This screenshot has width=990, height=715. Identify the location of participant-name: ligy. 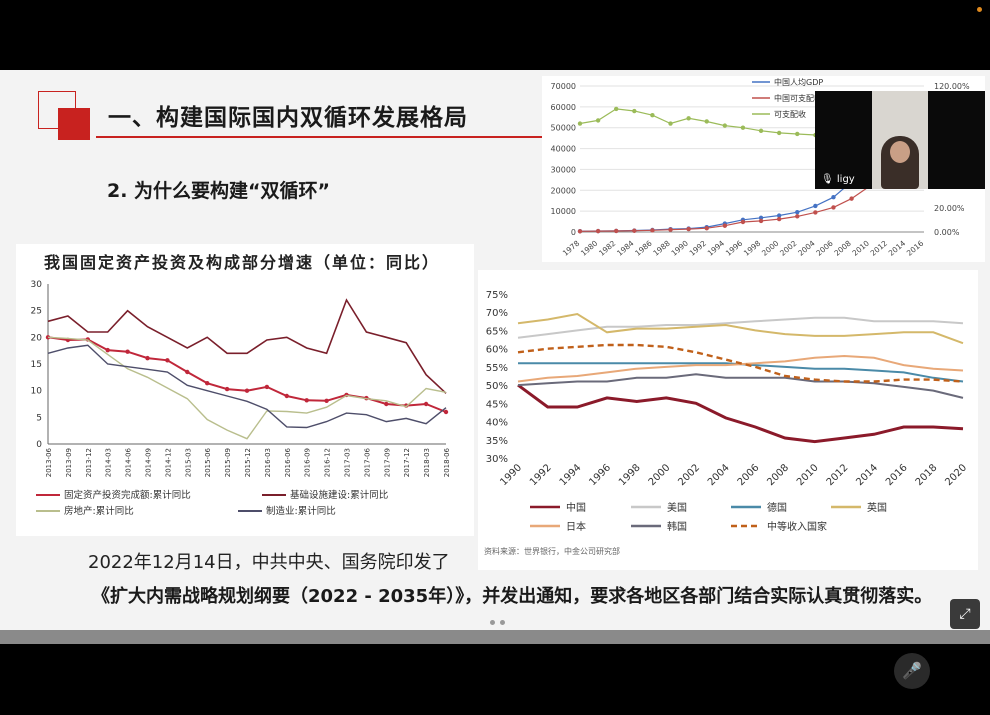
(845, 179).